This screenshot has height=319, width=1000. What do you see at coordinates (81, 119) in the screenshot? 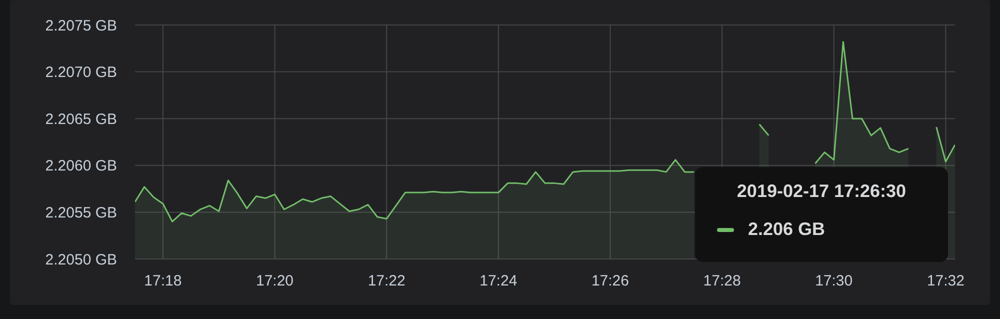
I see `y-tick-label: 2.2065 GB` at bounding box center [81, 119].